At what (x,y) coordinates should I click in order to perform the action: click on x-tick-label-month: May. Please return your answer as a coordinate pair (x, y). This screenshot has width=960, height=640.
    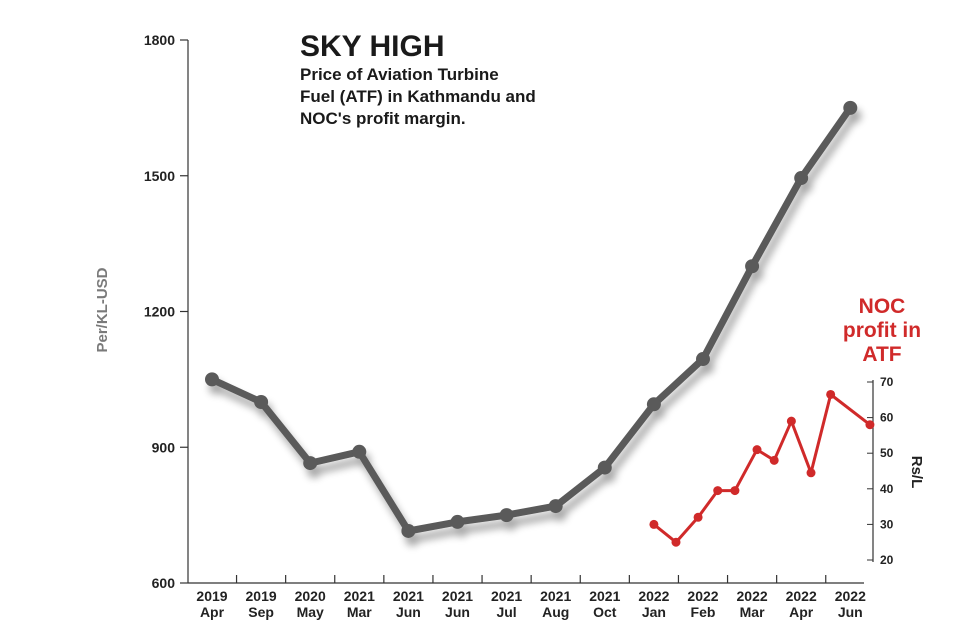
    Looking at the image, I should click on (310, 612).